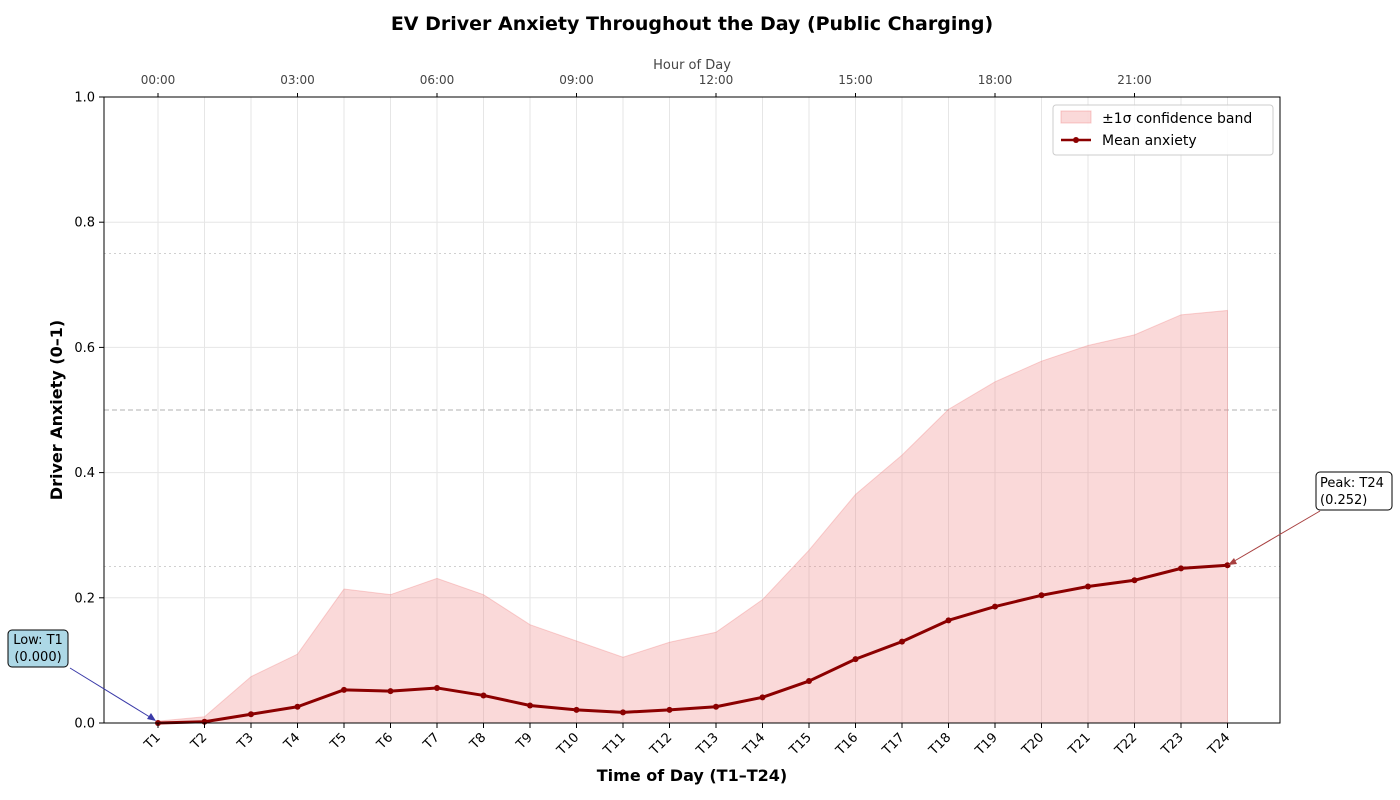 This screenshot has width=1400, height=800. What do you see at coordinates (84, 724) in the screenshot?
I see `y-tick-label: 0.0` at bounding box center [84, 724].